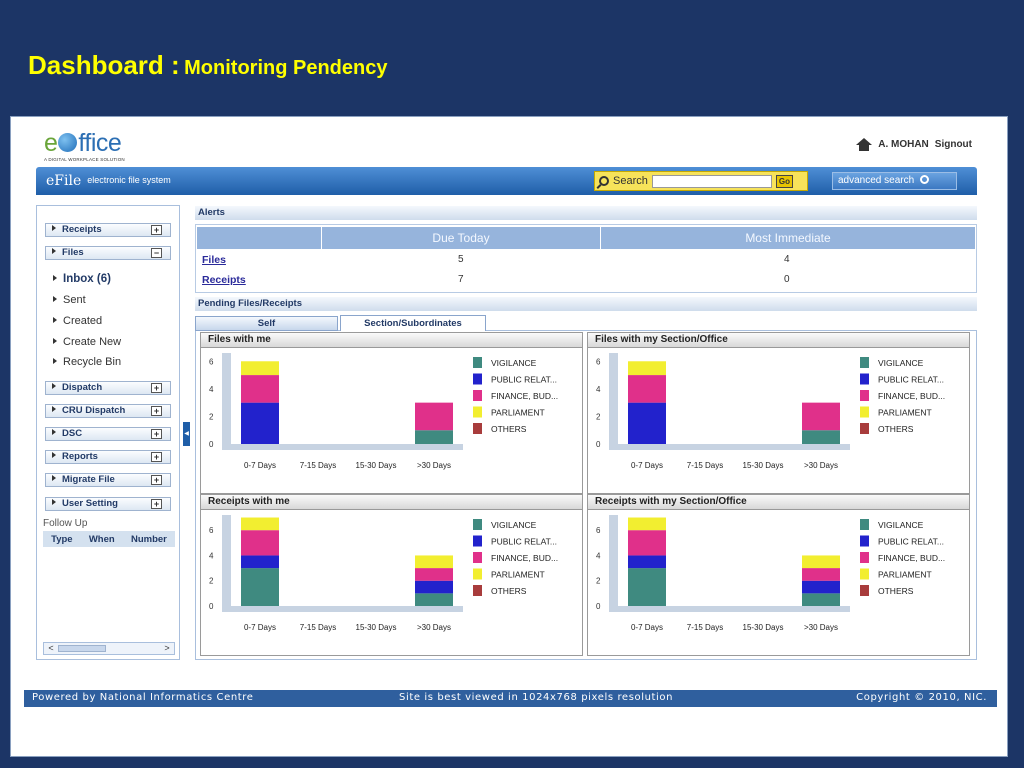  I want to click on sidebar-group-migrate-file: Migrate File +, so click(108, 480).